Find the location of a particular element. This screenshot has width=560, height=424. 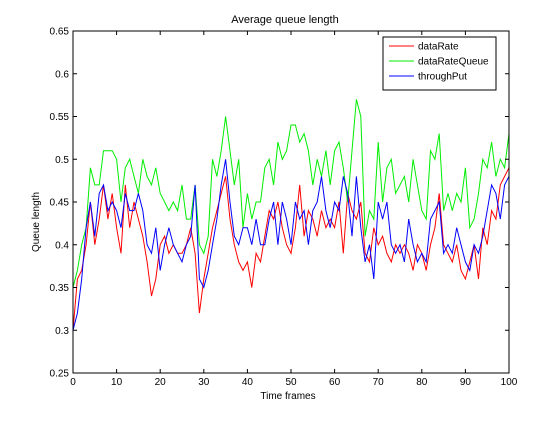

x-tick-label: 20 is located at coordinates (161, 382).